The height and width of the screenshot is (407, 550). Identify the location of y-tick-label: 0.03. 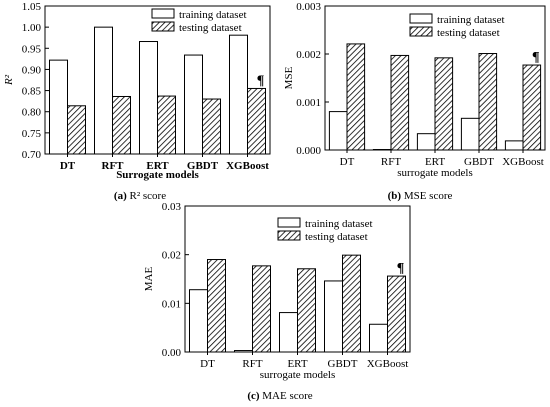
(172, 207).